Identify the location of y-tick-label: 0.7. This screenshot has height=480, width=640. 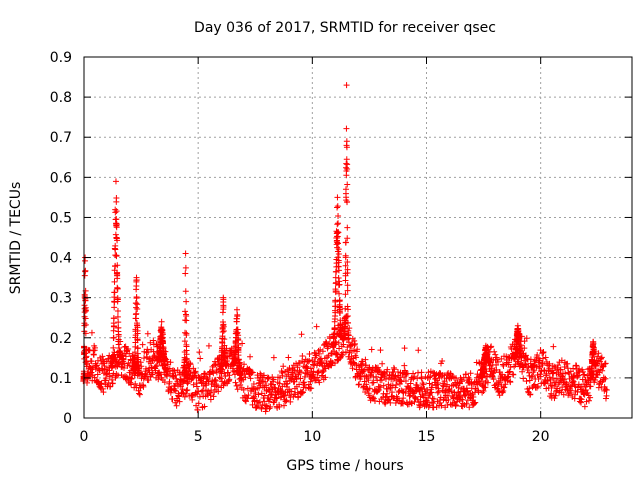
(61, 138).